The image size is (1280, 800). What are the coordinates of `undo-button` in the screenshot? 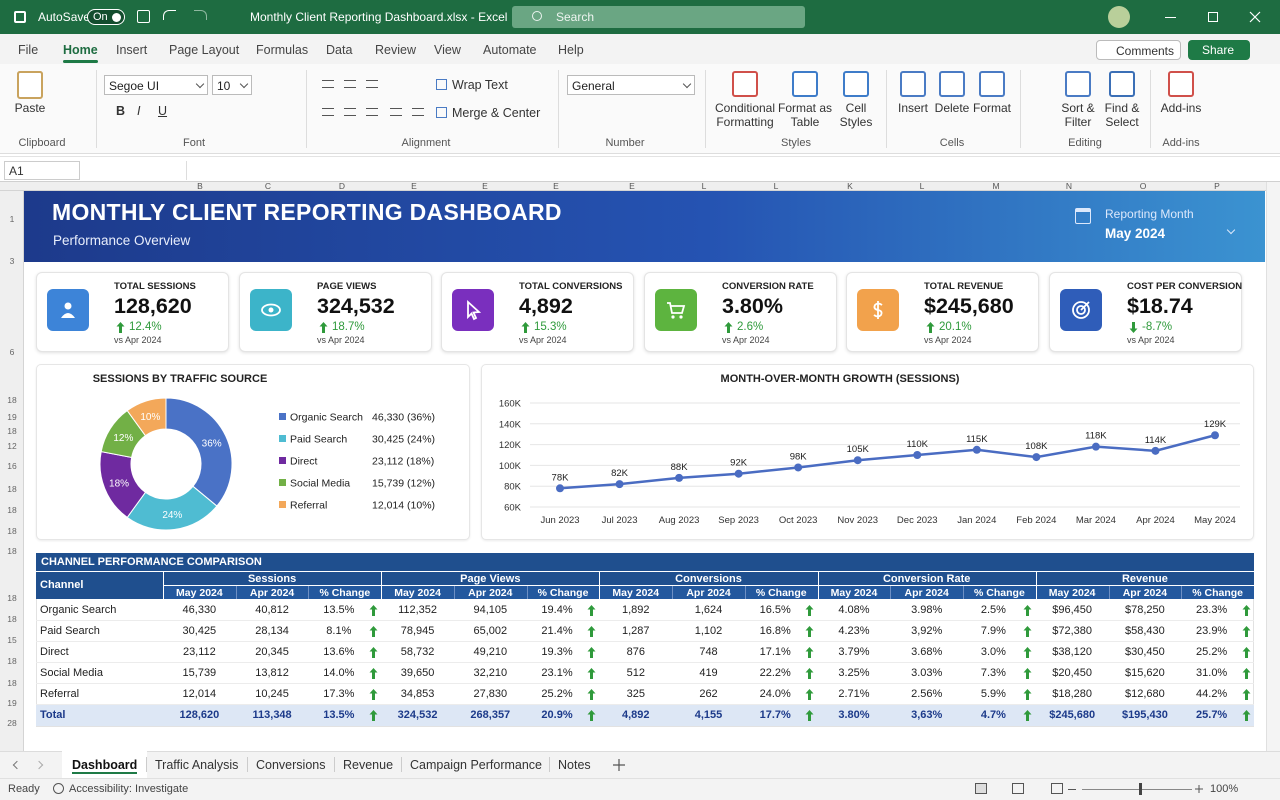 It's located at (169, 15).